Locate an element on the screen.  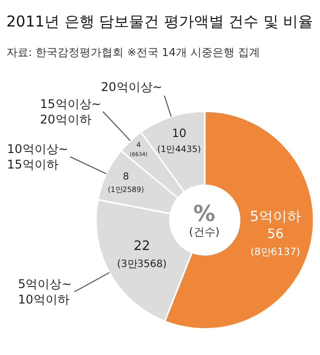
slice-label: 20억이상~ is located at coordinates (131, 87).